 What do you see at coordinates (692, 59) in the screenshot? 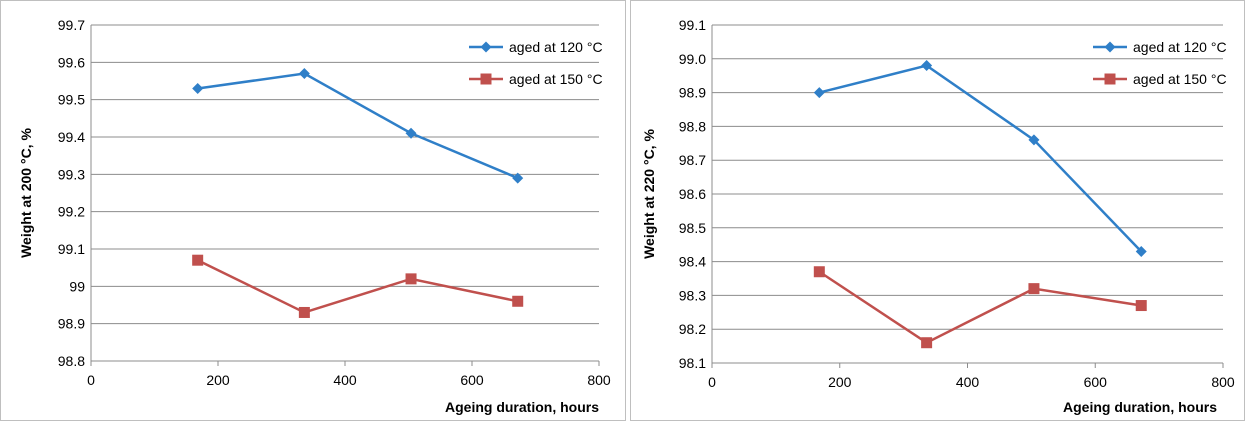
I see `y-tick-label: 99.0` at bounding box center [692, 59].